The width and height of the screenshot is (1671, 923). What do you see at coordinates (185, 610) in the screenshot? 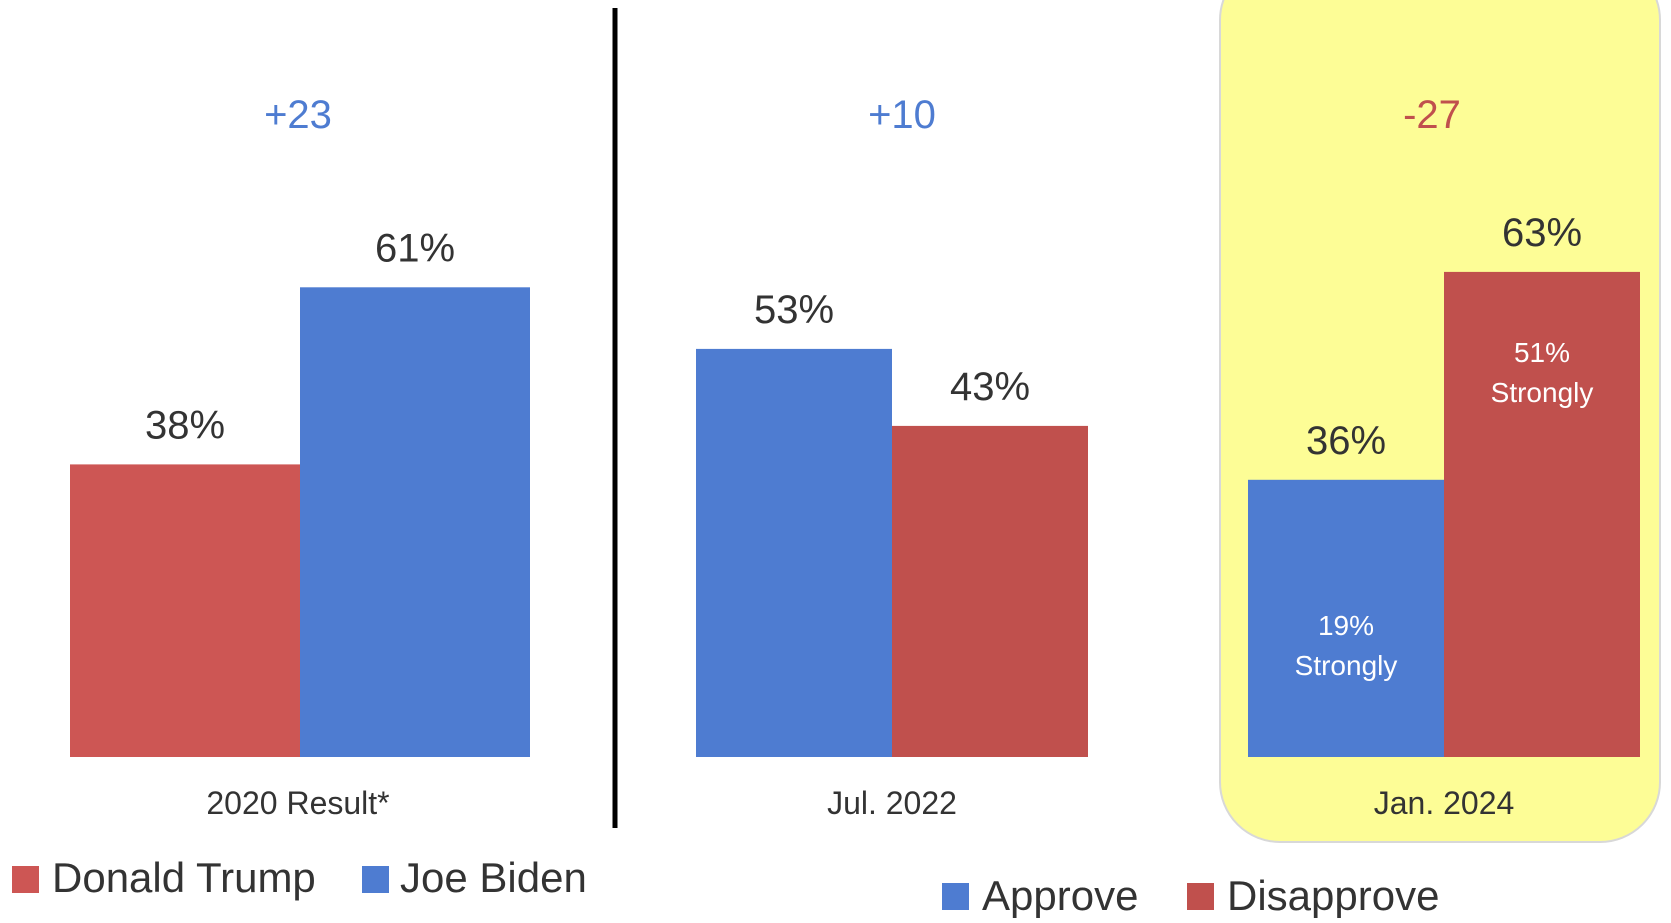
I see `bar-donald-trump-2020` at bounding box center [185, 610].